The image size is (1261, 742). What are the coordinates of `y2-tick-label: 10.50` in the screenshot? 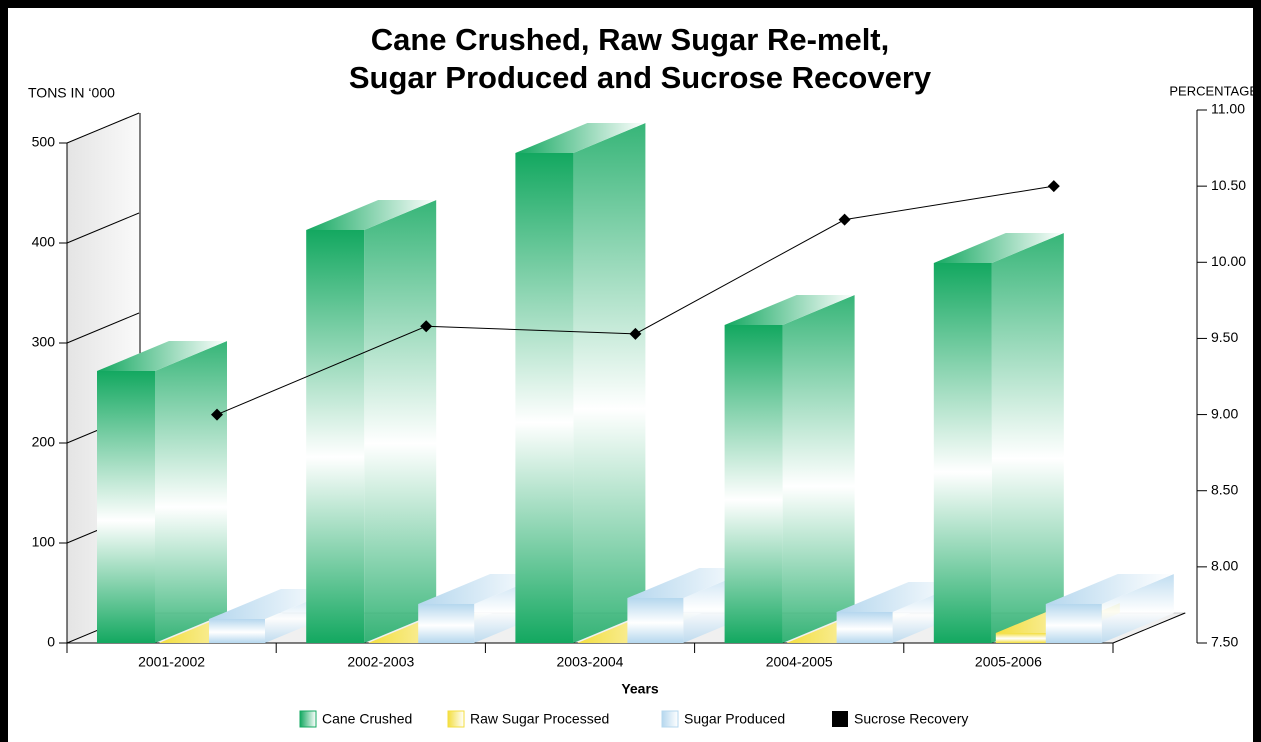 It's located at (1228, 185).